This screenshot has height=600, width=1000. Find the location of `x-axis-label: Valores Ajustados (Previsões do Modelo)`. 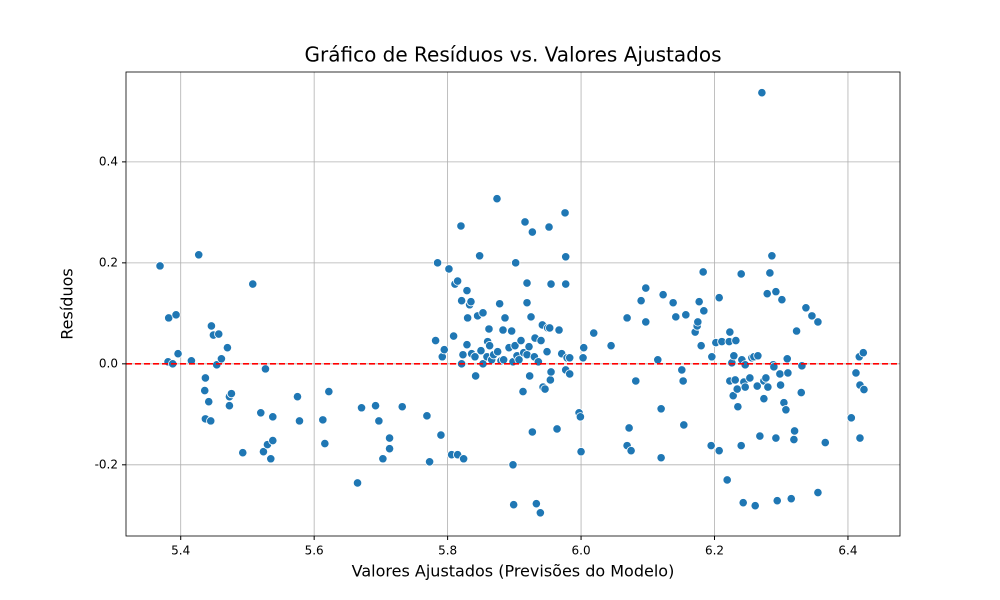

x-axis-label: Valores Ajustados (Previsões do Modelo) is located at coordinates (513, 571).